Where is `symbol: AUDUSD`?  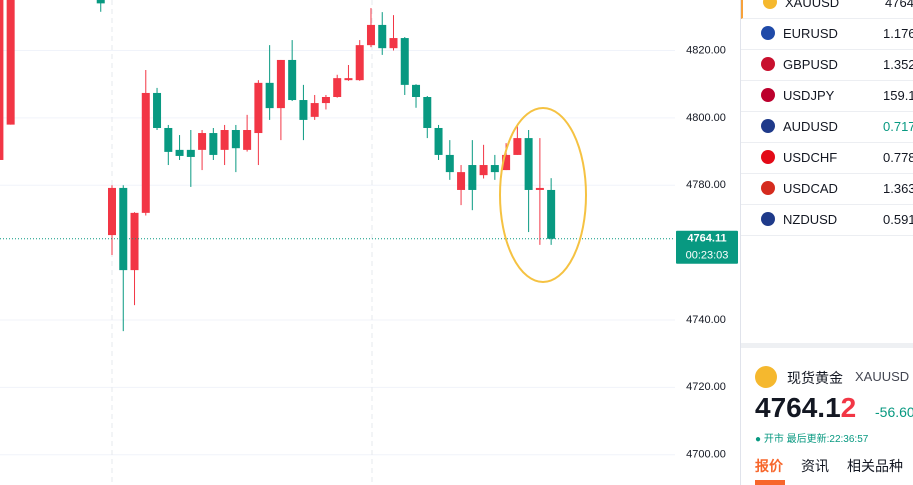 symbol: AUDUSD is located at coordinates (810, 126).